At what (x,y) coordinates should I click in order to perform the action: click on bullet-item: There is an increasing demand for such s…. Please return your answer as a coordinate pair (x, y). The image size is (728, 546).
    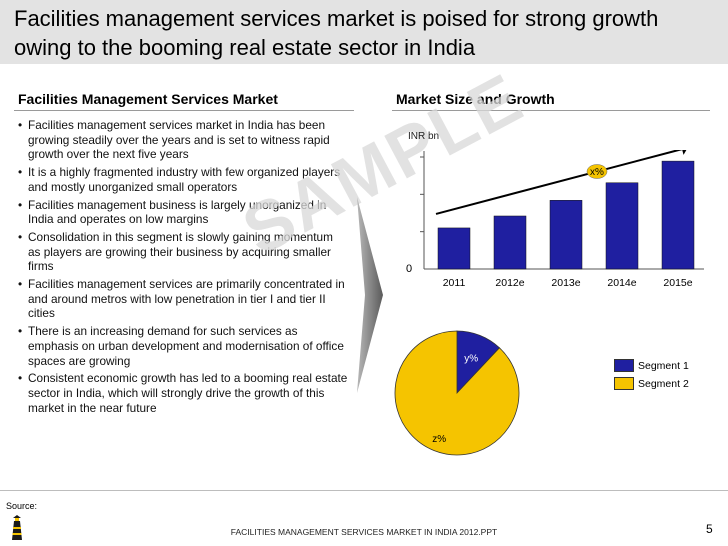
    Looking at the image, I should click on (183, 346).